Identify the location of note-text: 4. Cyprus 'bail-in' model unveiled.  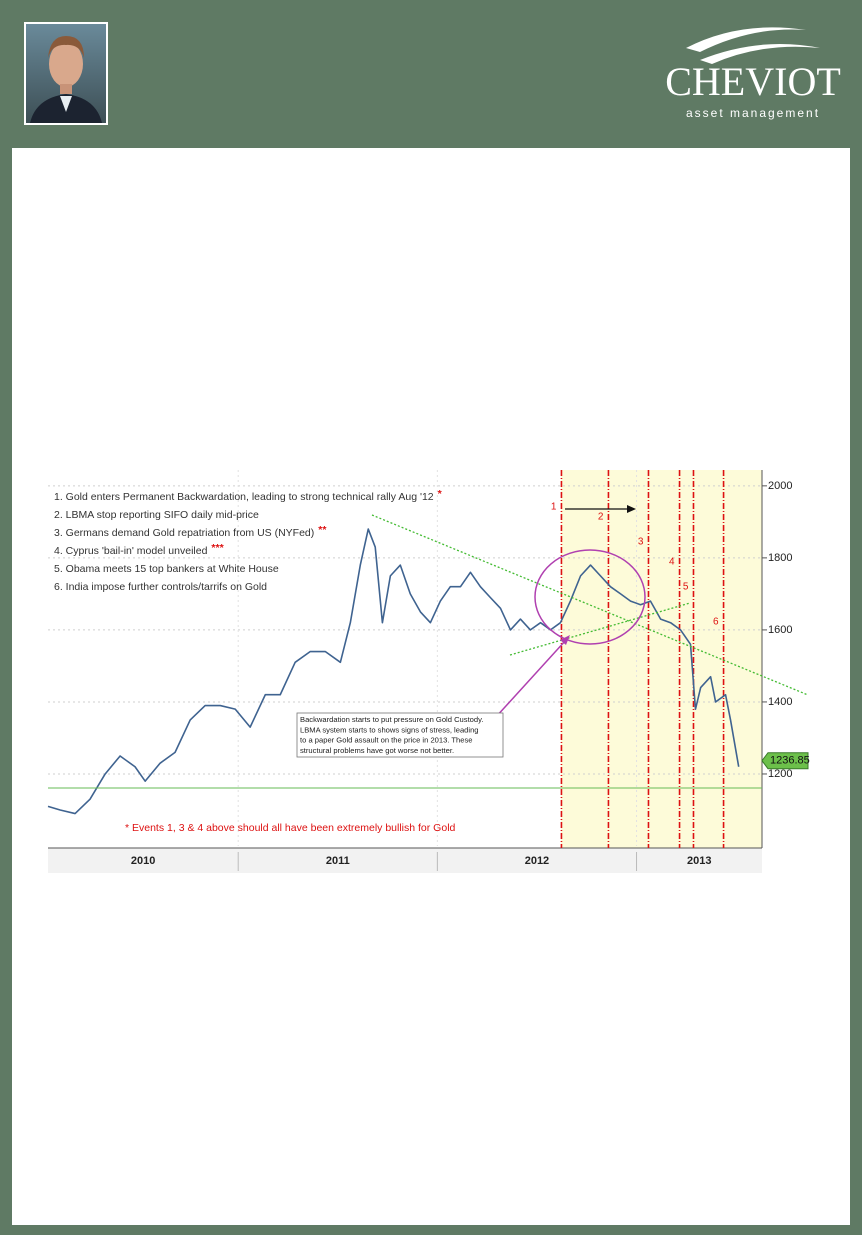
(131, 551).